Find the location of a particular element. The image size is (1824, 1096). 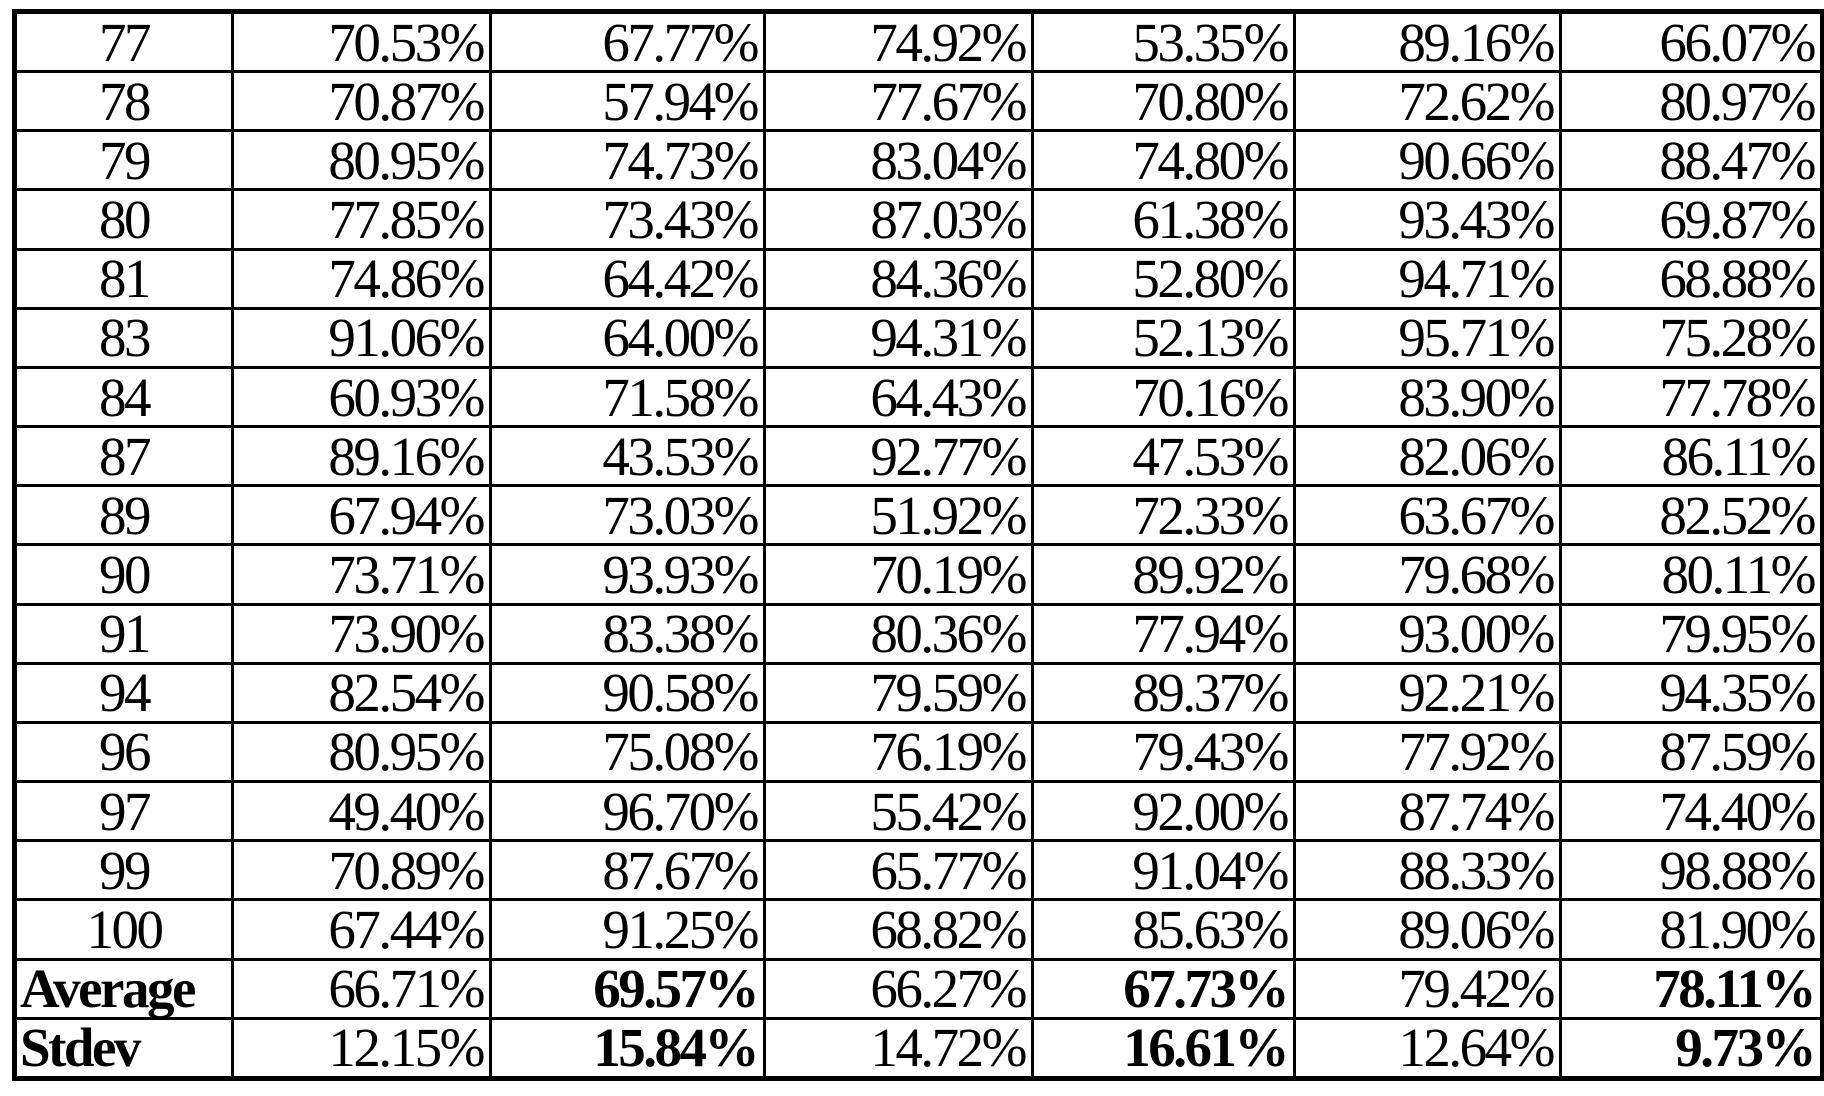

row-label: 87 is located at coordinates (123, 456).